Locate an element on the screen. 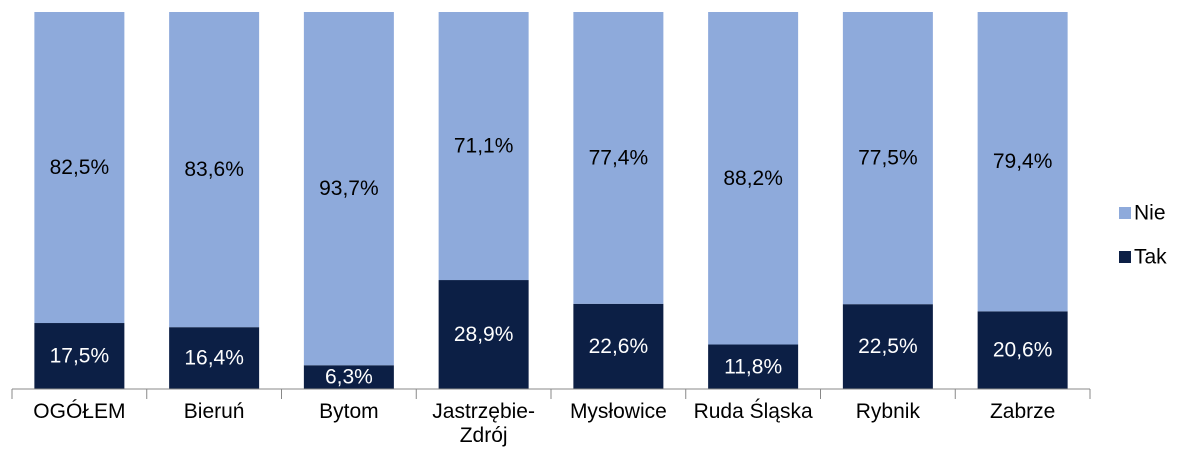  x-tick-label: Mysłowice is located at coordinates (618, 411).